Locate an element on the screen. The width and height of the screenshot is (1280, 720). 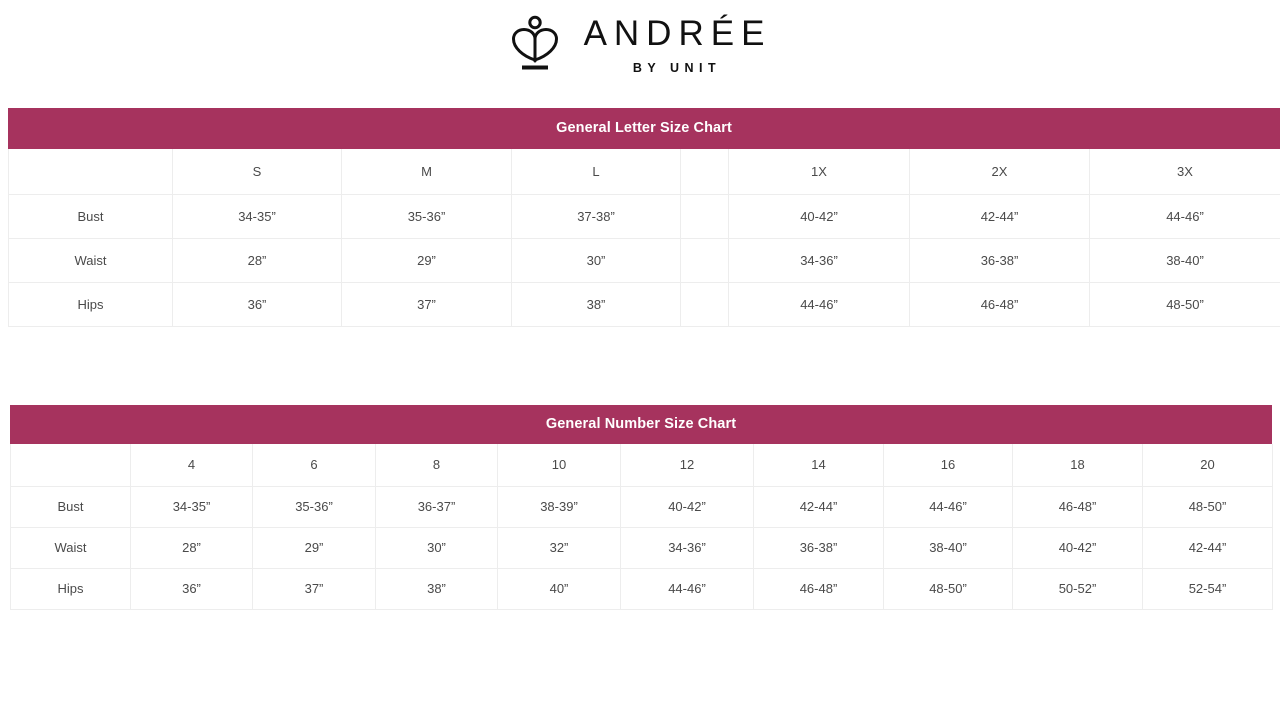
column-header-6: 6 is located at coordinates (314, 465).